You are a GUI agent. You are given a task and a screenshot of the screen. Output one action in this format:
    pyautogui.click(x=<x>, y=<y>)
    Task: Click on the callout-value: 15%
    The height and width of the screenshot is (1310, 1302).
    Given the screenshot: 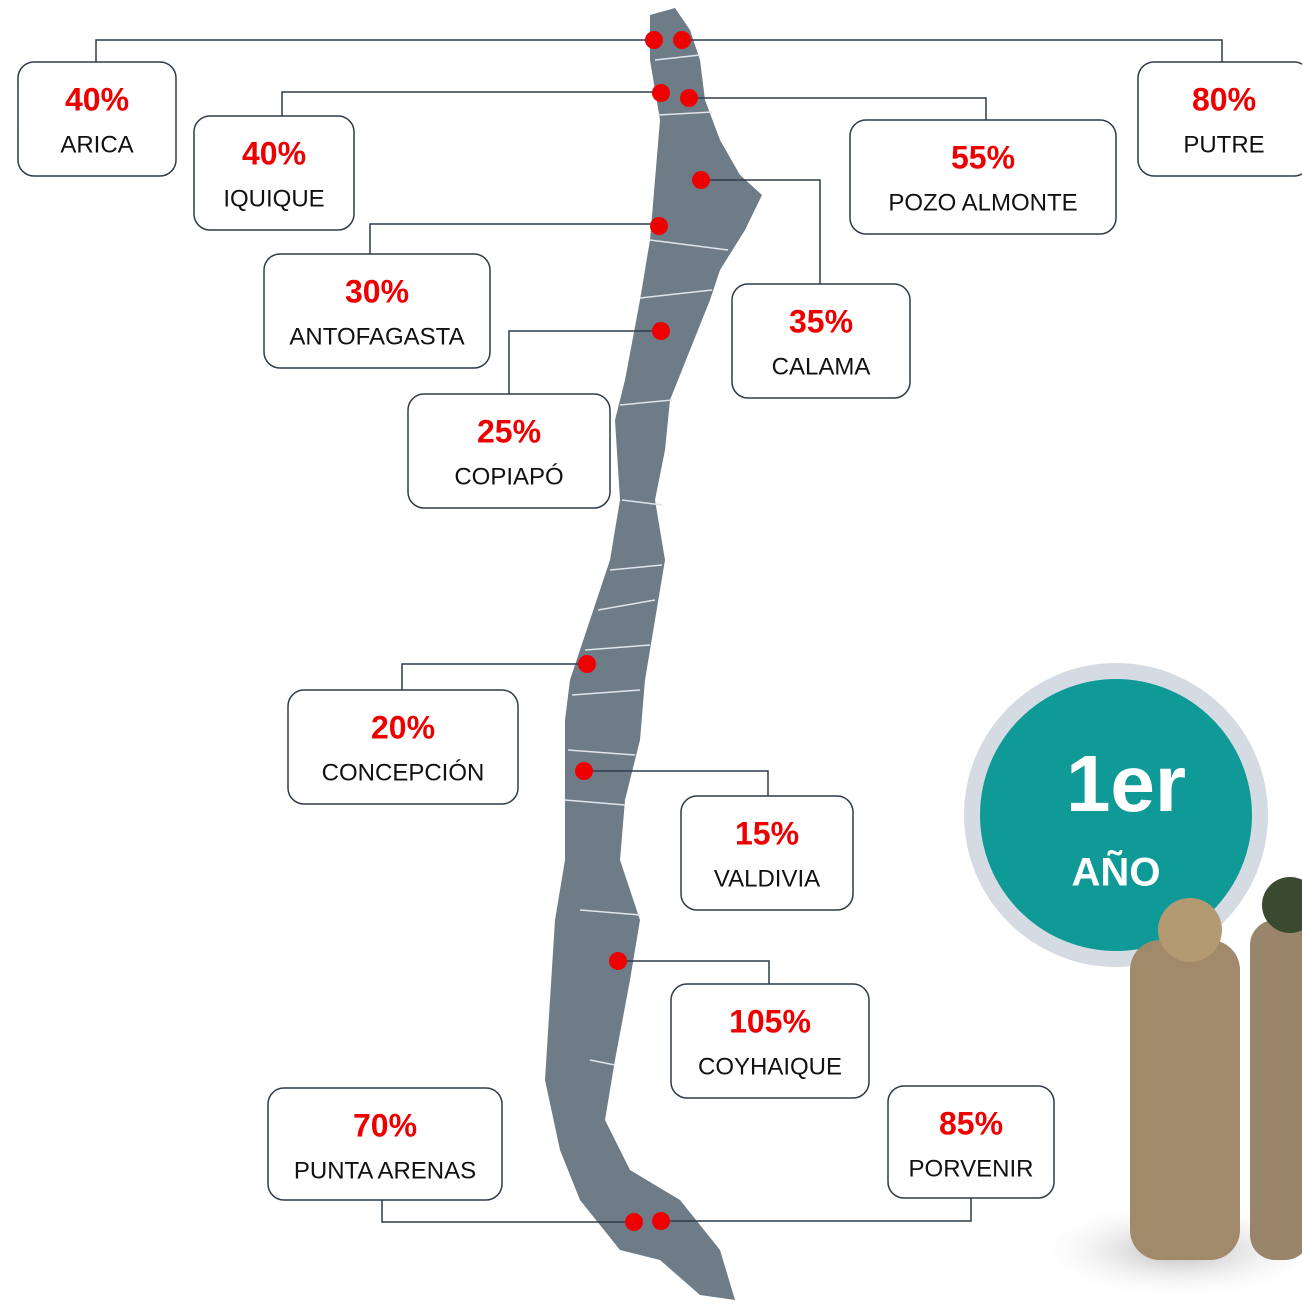 What is the action you would take?
    pyautogui.click(x=767, y=833)
    